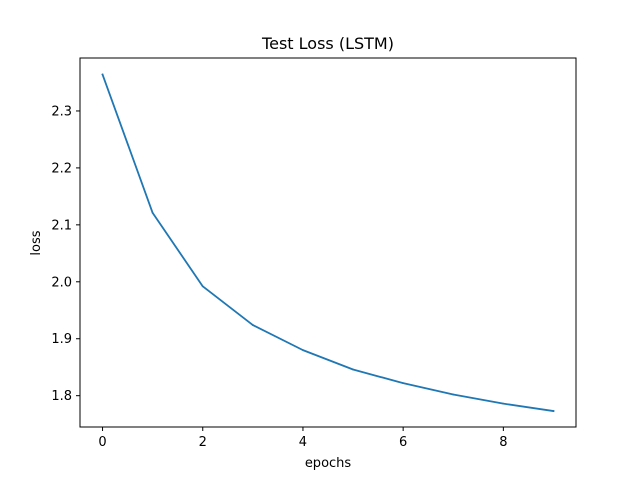  I want to click on x-axis-label: epochs, so click(328, 463).